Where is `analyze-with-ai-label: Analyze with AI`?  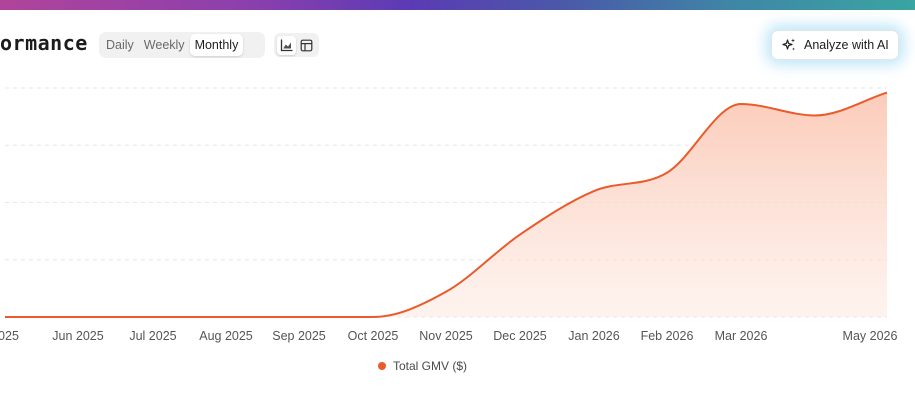
analyze-with-ai-label: Analyze with AI is located at coordinates (846, 45).